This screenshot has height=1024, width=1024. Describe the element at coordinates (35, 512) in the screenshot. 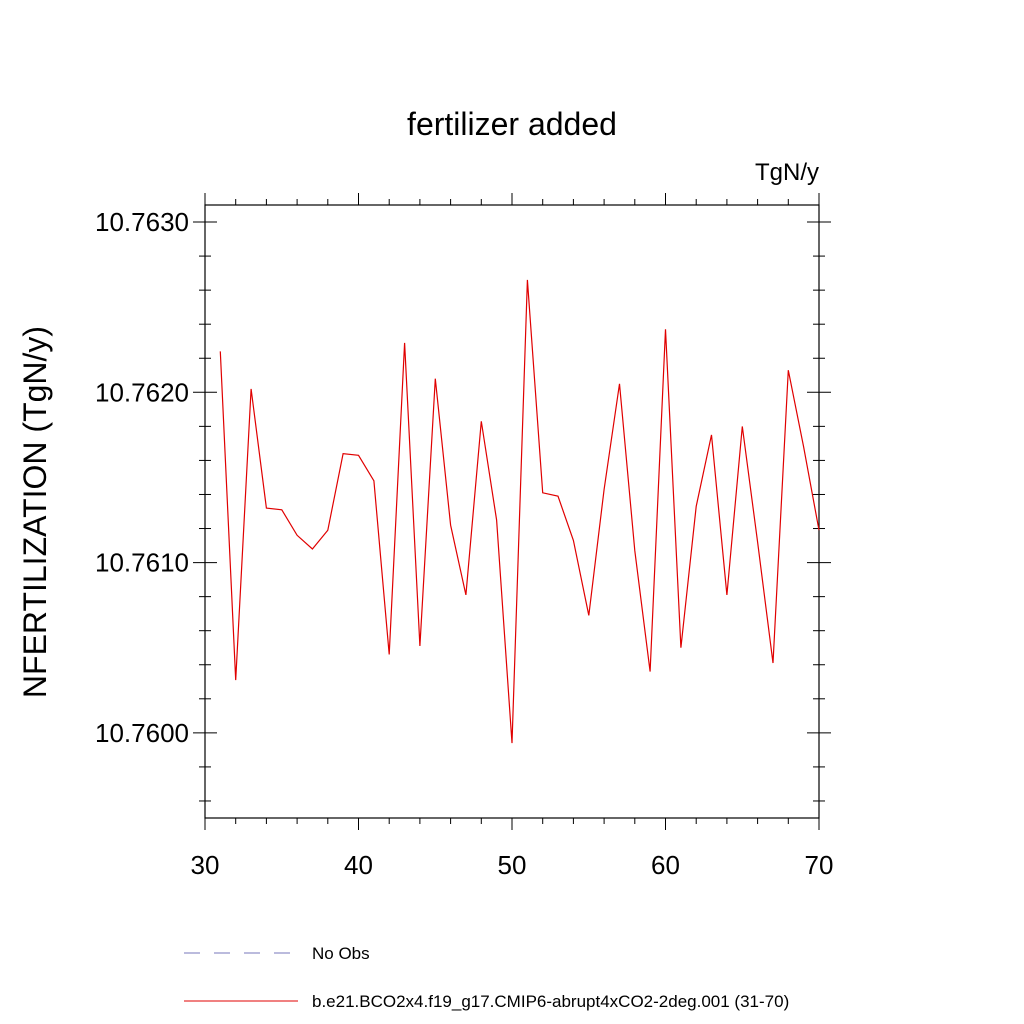

I see `y-axis-label: NFERTILIZATION (TgN/y)` at that location.